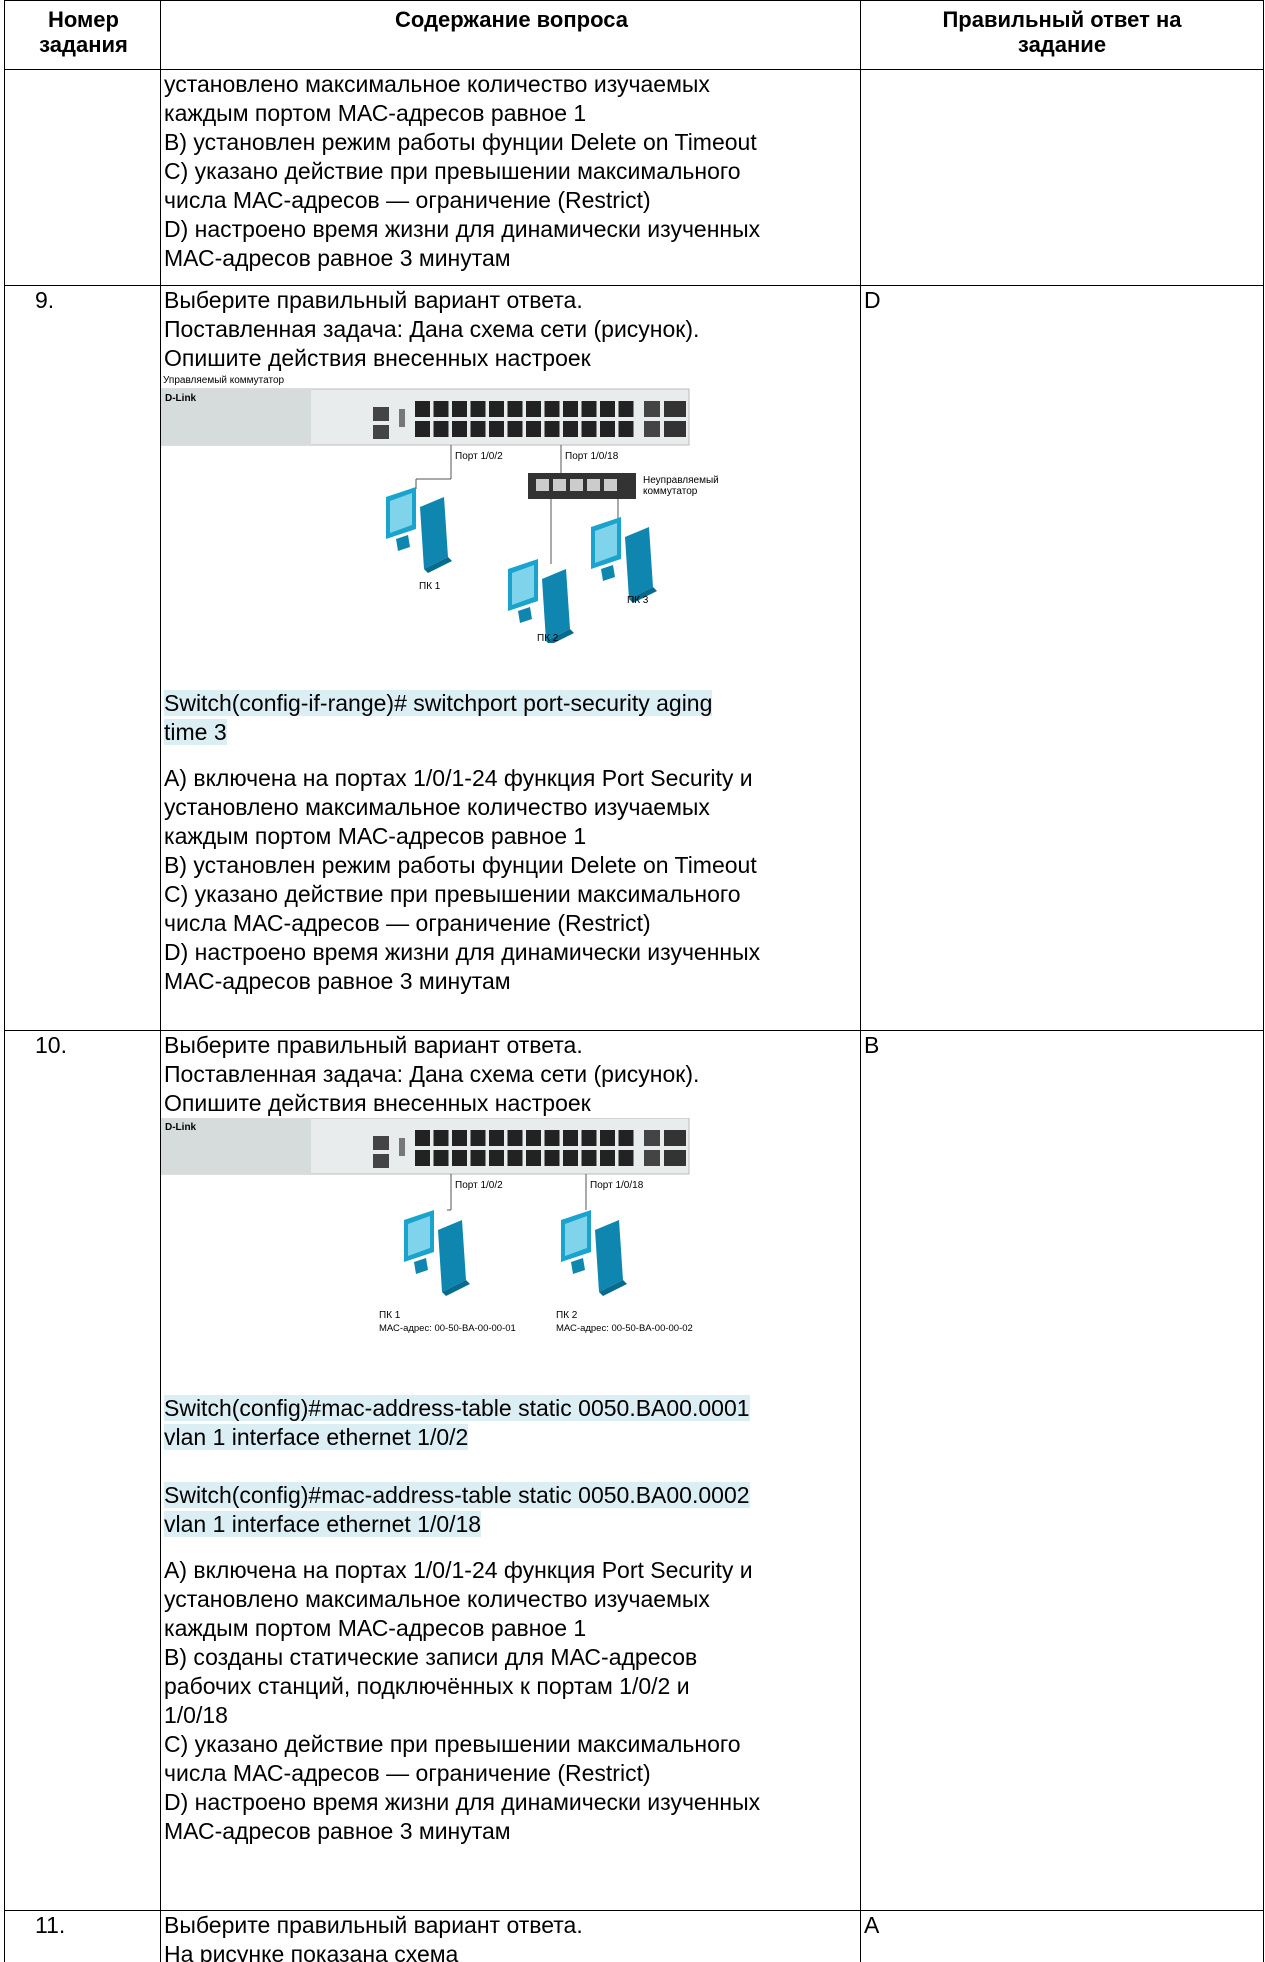 Image resolution: width=1265 pixels, height=1962 pixels. I want to click on header-cell: Номер задания, so click(83, 35).